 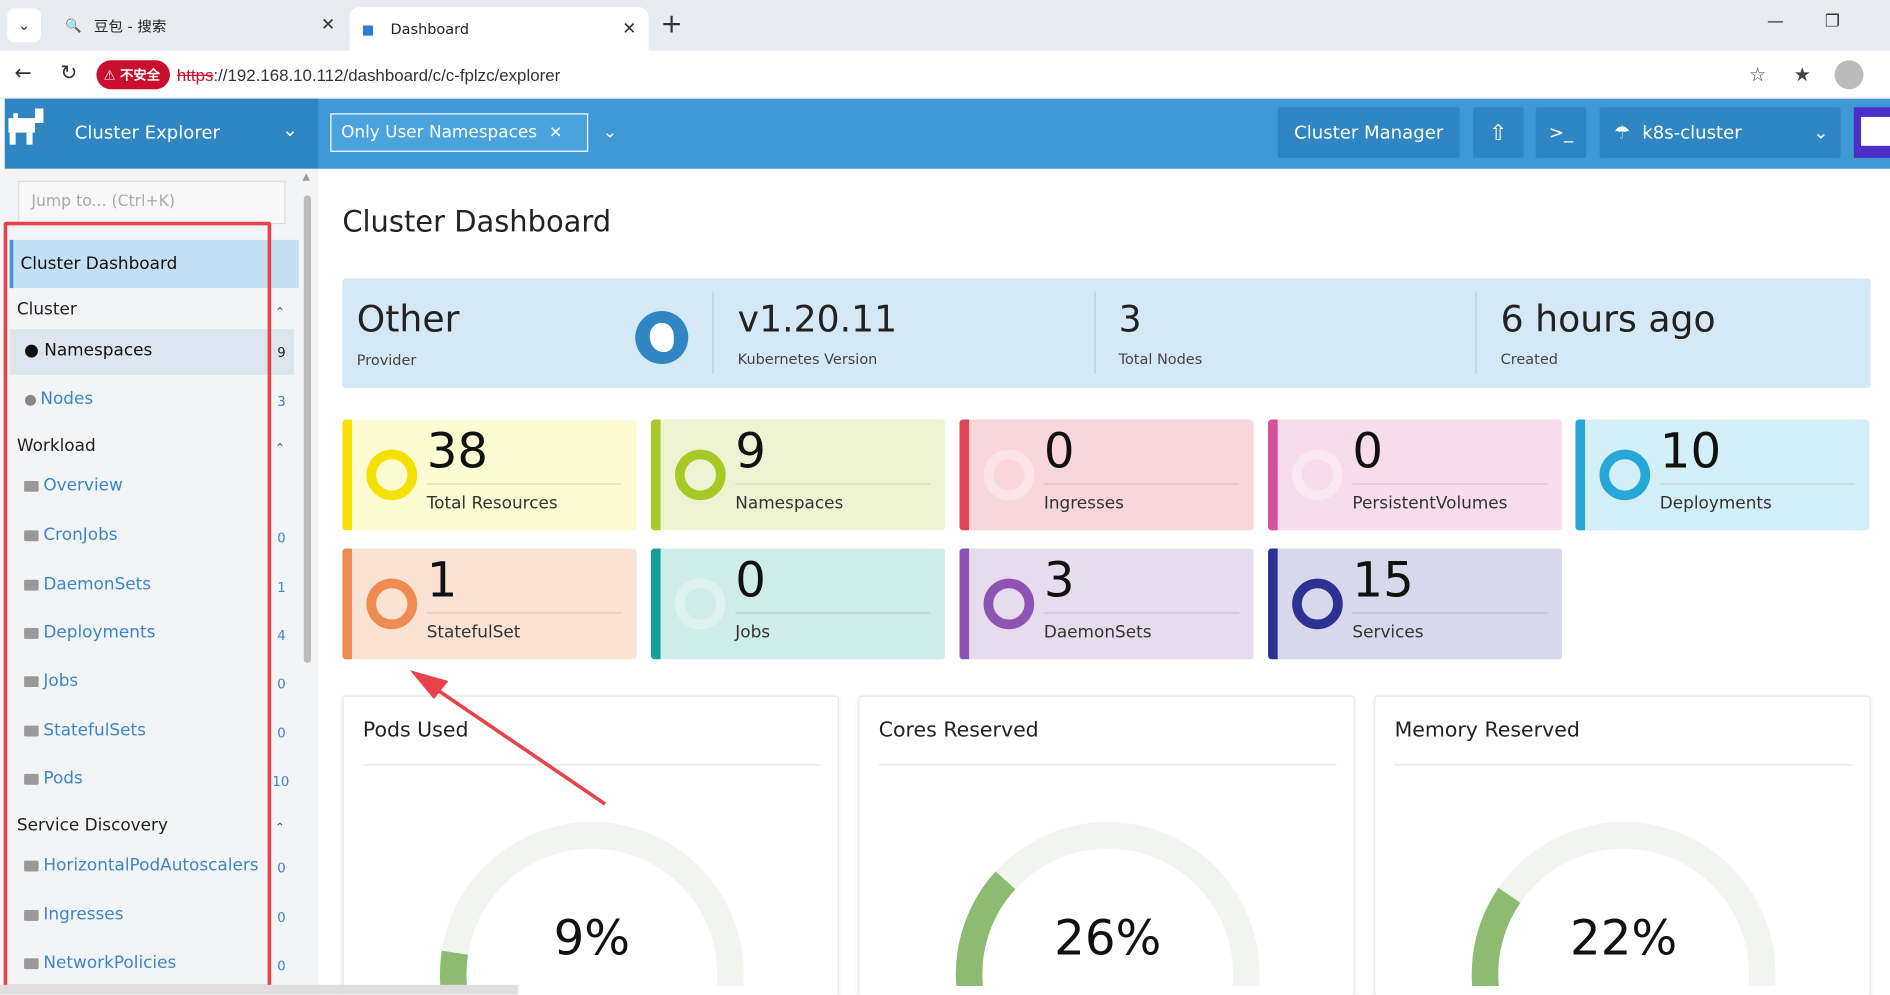 What do you see at coordinates (53, 778) in the screenshot?
I see `sidebar-item-pods: Pods` at bounding box center [53, 778].